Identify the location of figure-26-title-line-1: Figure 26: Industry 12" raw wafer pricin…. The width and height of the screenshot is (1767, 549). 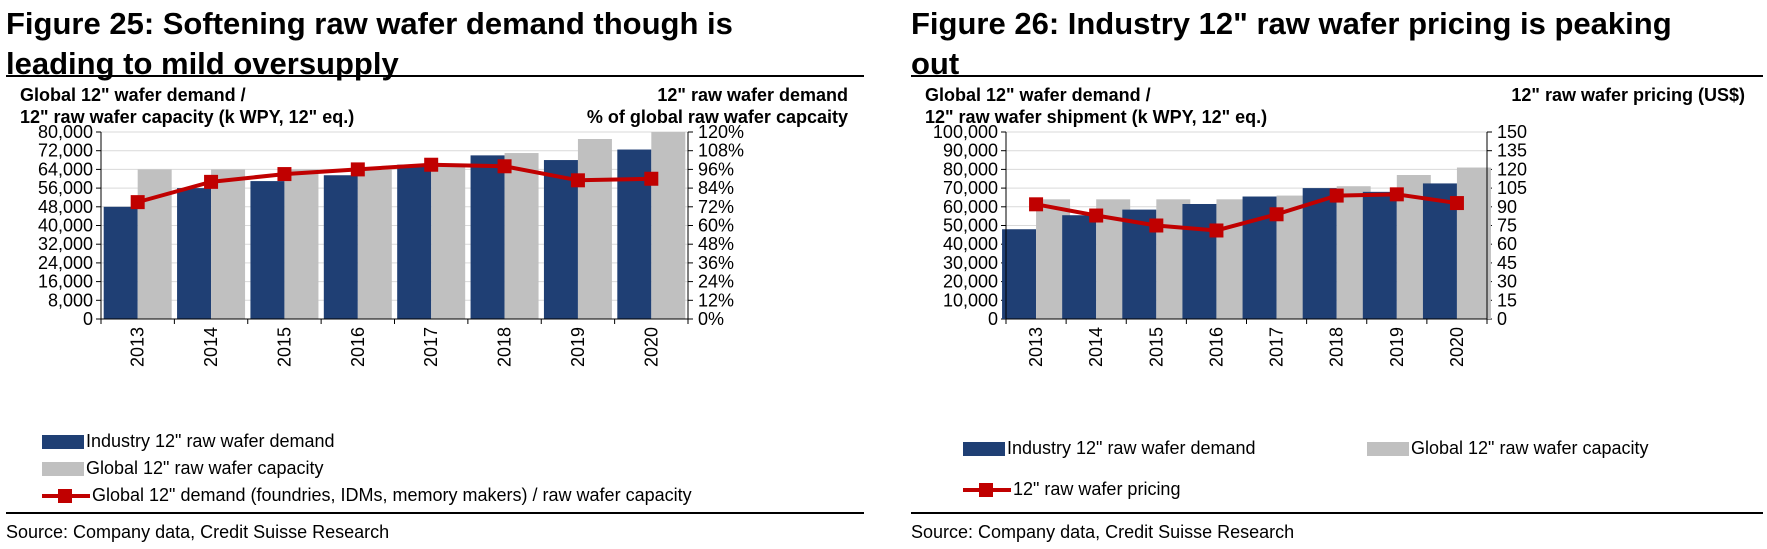
(1291, 23).